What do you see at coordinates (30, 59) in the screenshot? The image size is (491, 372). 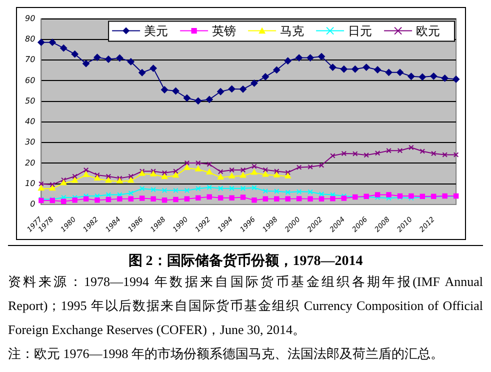 I see `y-tick-label: 70` at bounding box center [30, 59].